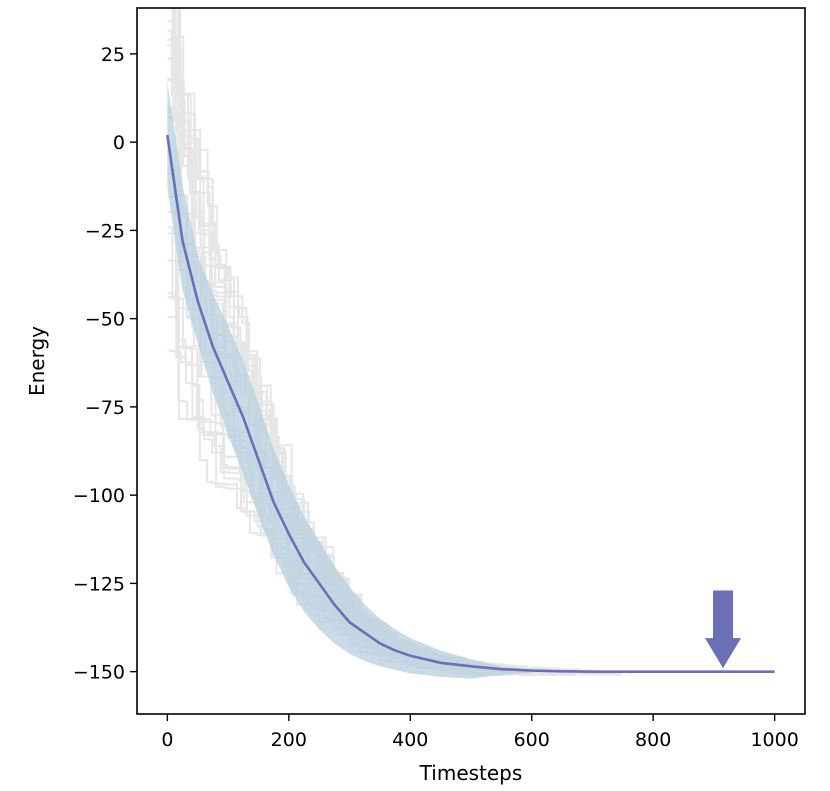 This screenshot has width=830, height=791. What do you see at coordinates (99, 673) in the screenshot?
I see `y-tick-label: −150` at bounding box center [99, 673].